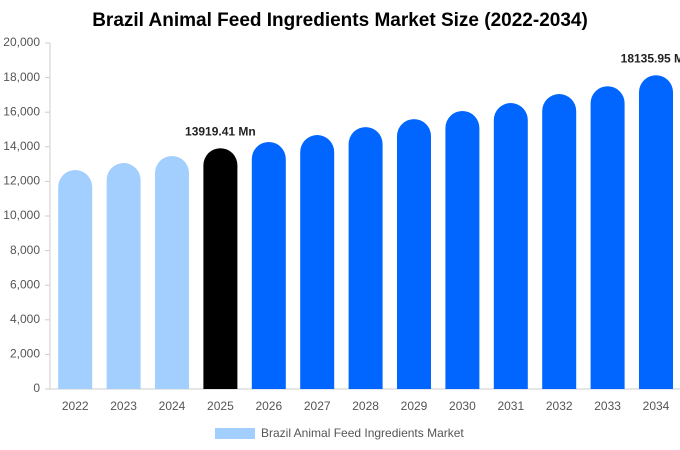 This screenshot has height=450, width=680. I want to click on x-tick-label: 2025, so click(220, 406).